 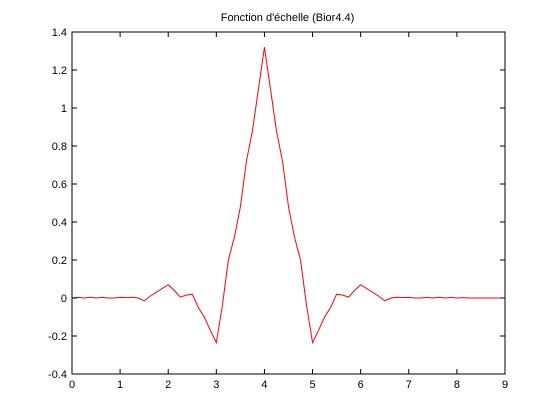 I want to click on chart-title: Fonction d'échelle (Bior4.4), so click(x=288, y=18).